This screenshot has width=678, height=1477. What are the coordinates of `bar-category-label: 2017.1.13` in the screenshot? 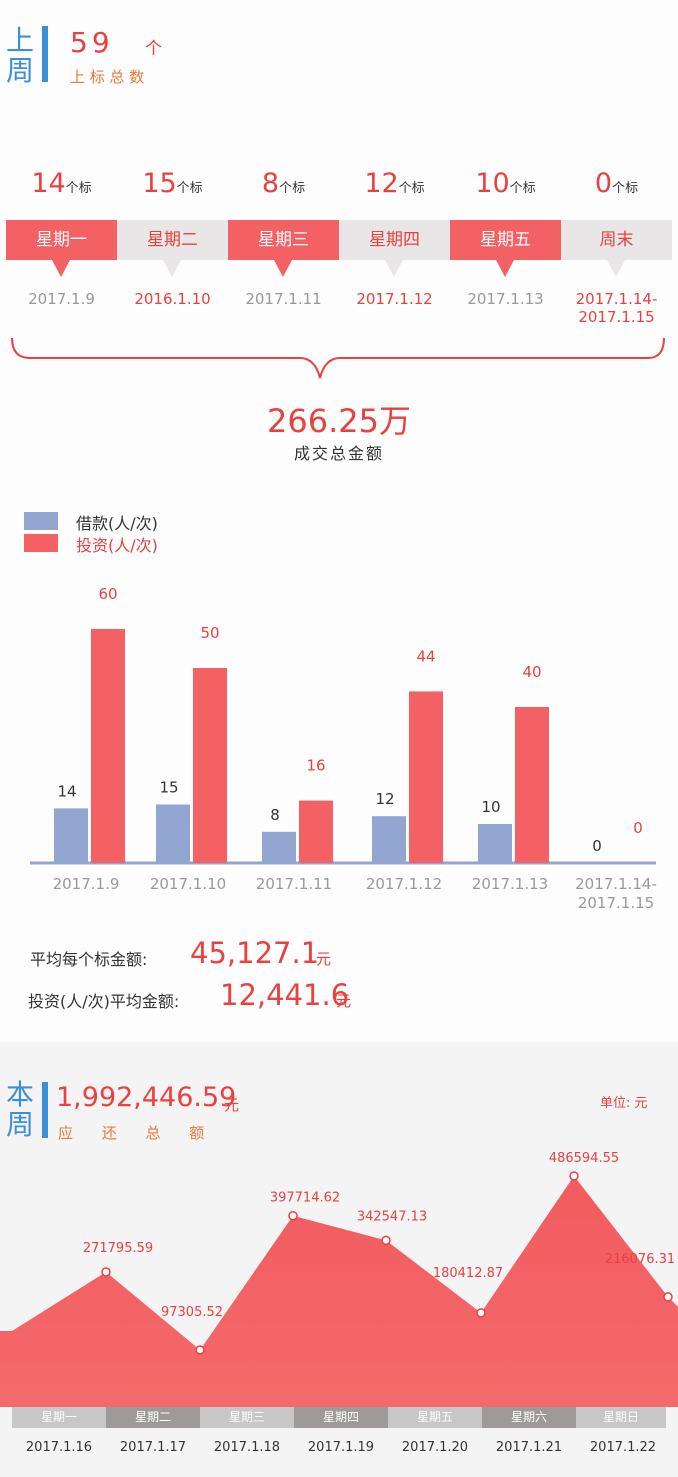 It's located at (510, 884).